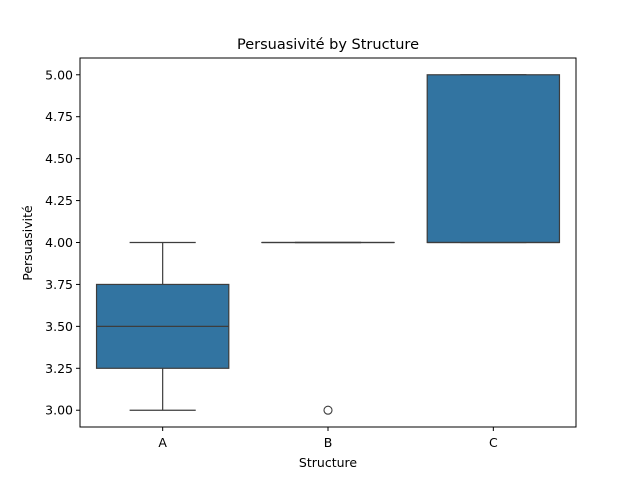 The height and width of the screenshot is (480, 640). Describe the element at coordinates (59, 158) in the screenshot. I see `y-tick-label: 4.50` at that location.